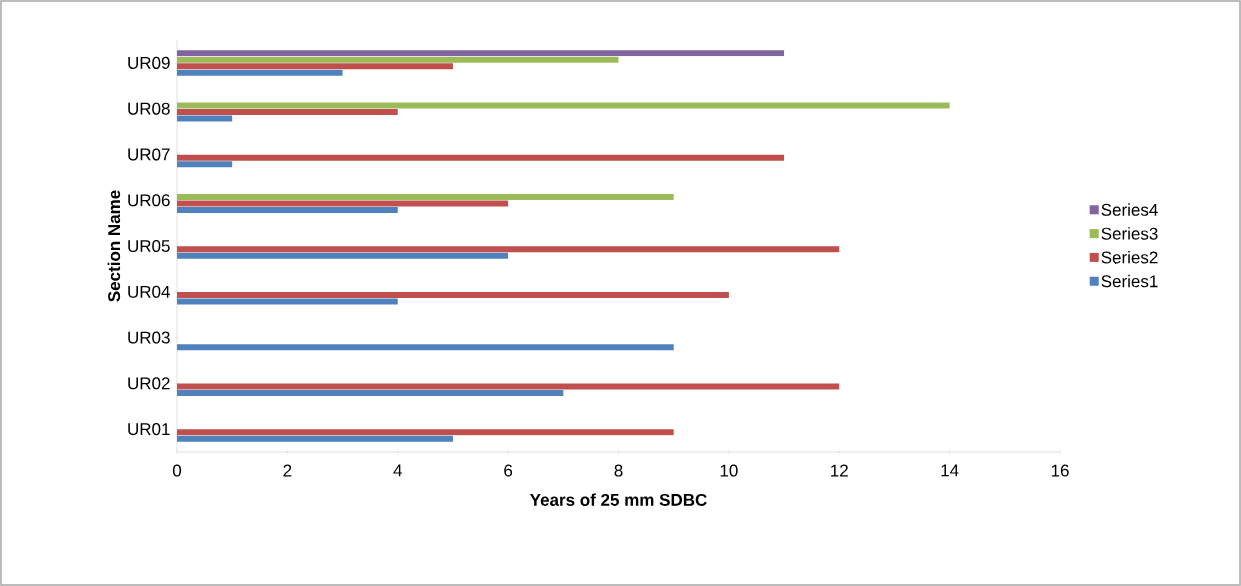 This screenshot has width=1241, height=586. I want to click on legend-label: Series2, so click(1129, 257).